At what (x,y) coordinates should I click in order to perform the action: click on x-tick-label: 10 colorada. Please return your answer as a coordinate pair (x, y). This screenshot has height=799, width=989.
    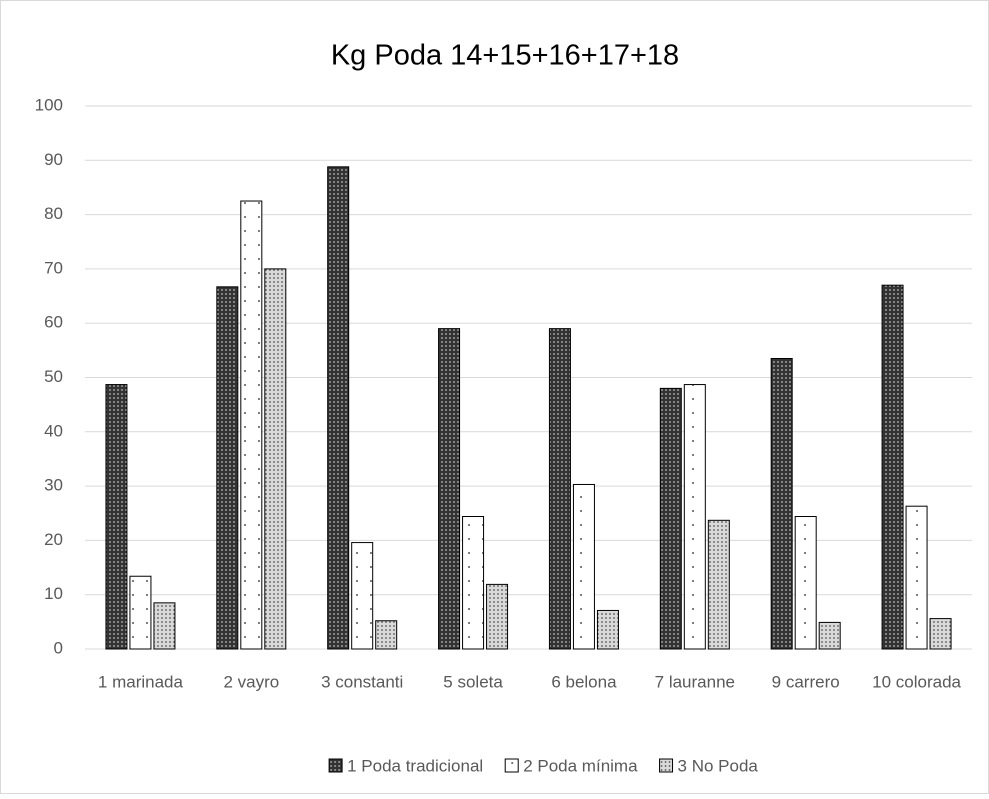
    Looking at the image, I should click on (916, 681).